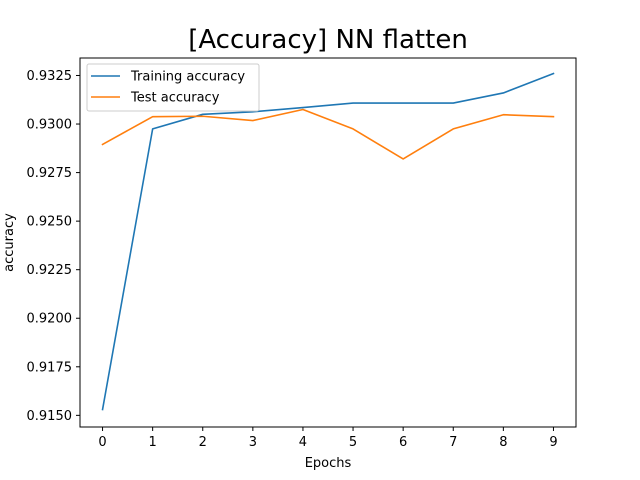  I want to click on legend-label: Test accuracy, so click(175, 98).